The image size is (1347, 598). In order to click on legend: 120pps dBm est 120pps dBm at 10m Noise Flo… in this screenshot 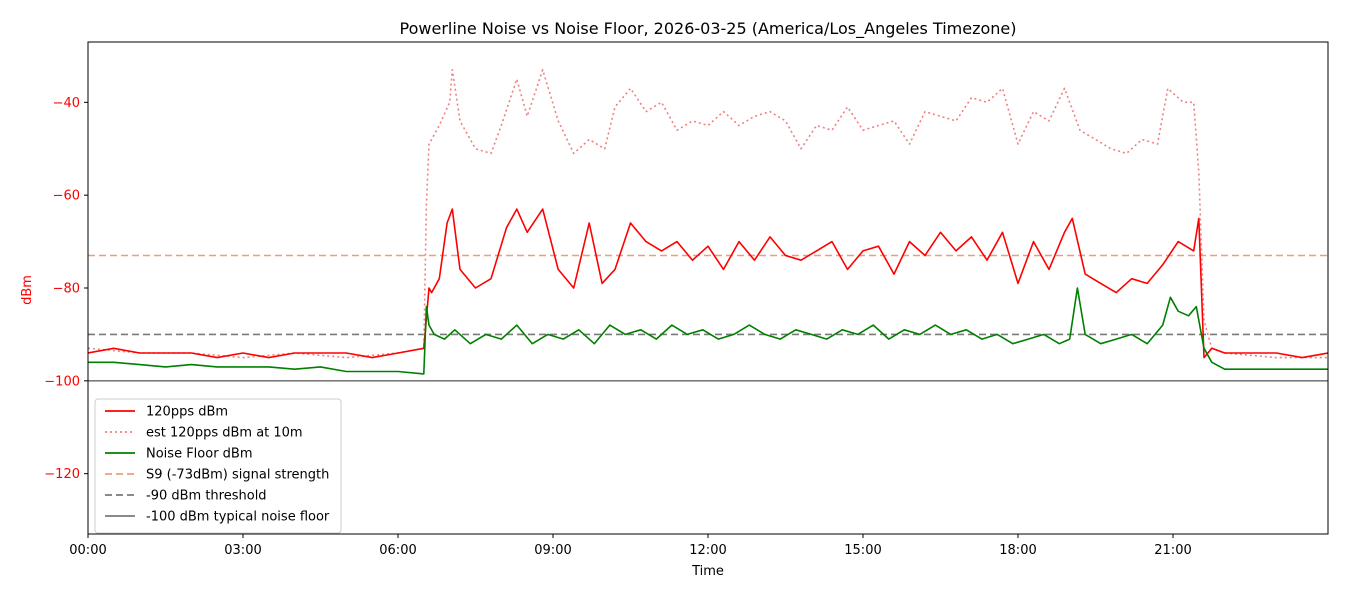, I will do `click(218, 466)`.